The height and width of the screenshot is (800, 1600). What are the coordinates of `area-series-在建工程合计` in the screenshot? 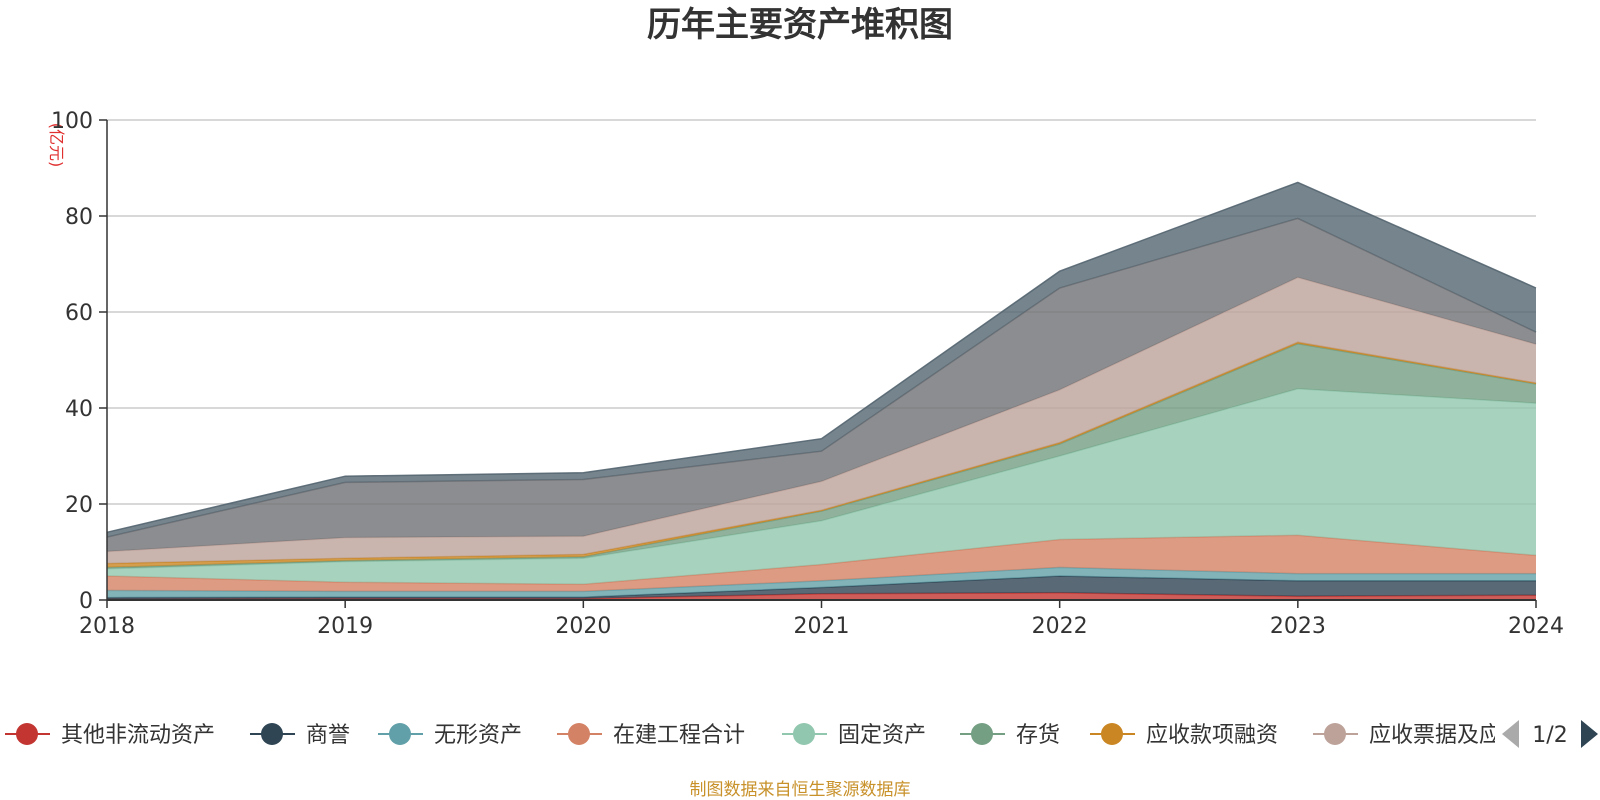 It's located at (821, 563).